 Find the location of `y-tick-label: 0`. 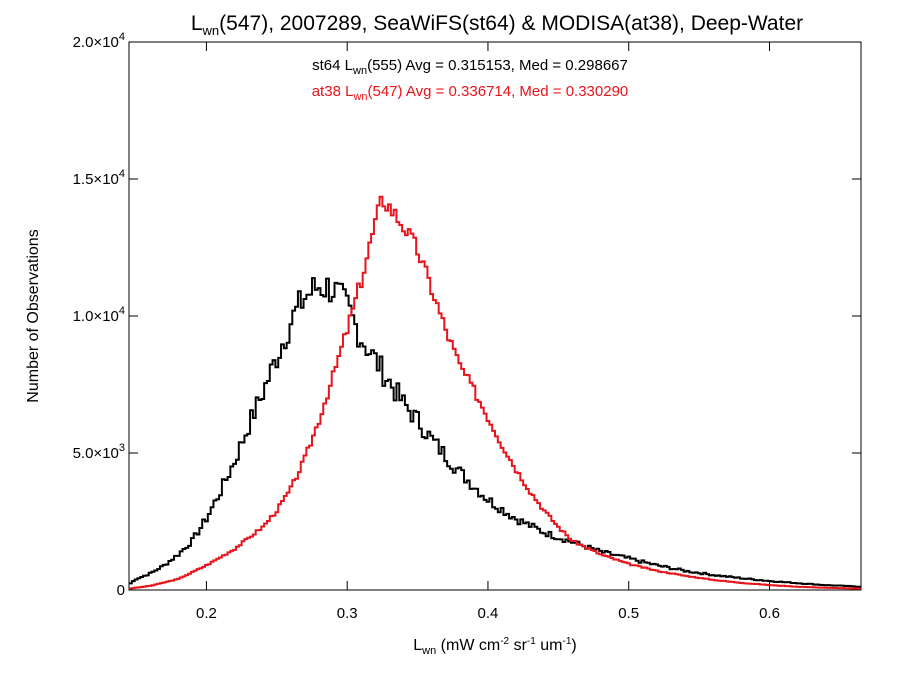

y-tick-label: 0 is located at coordinates (121, 590).